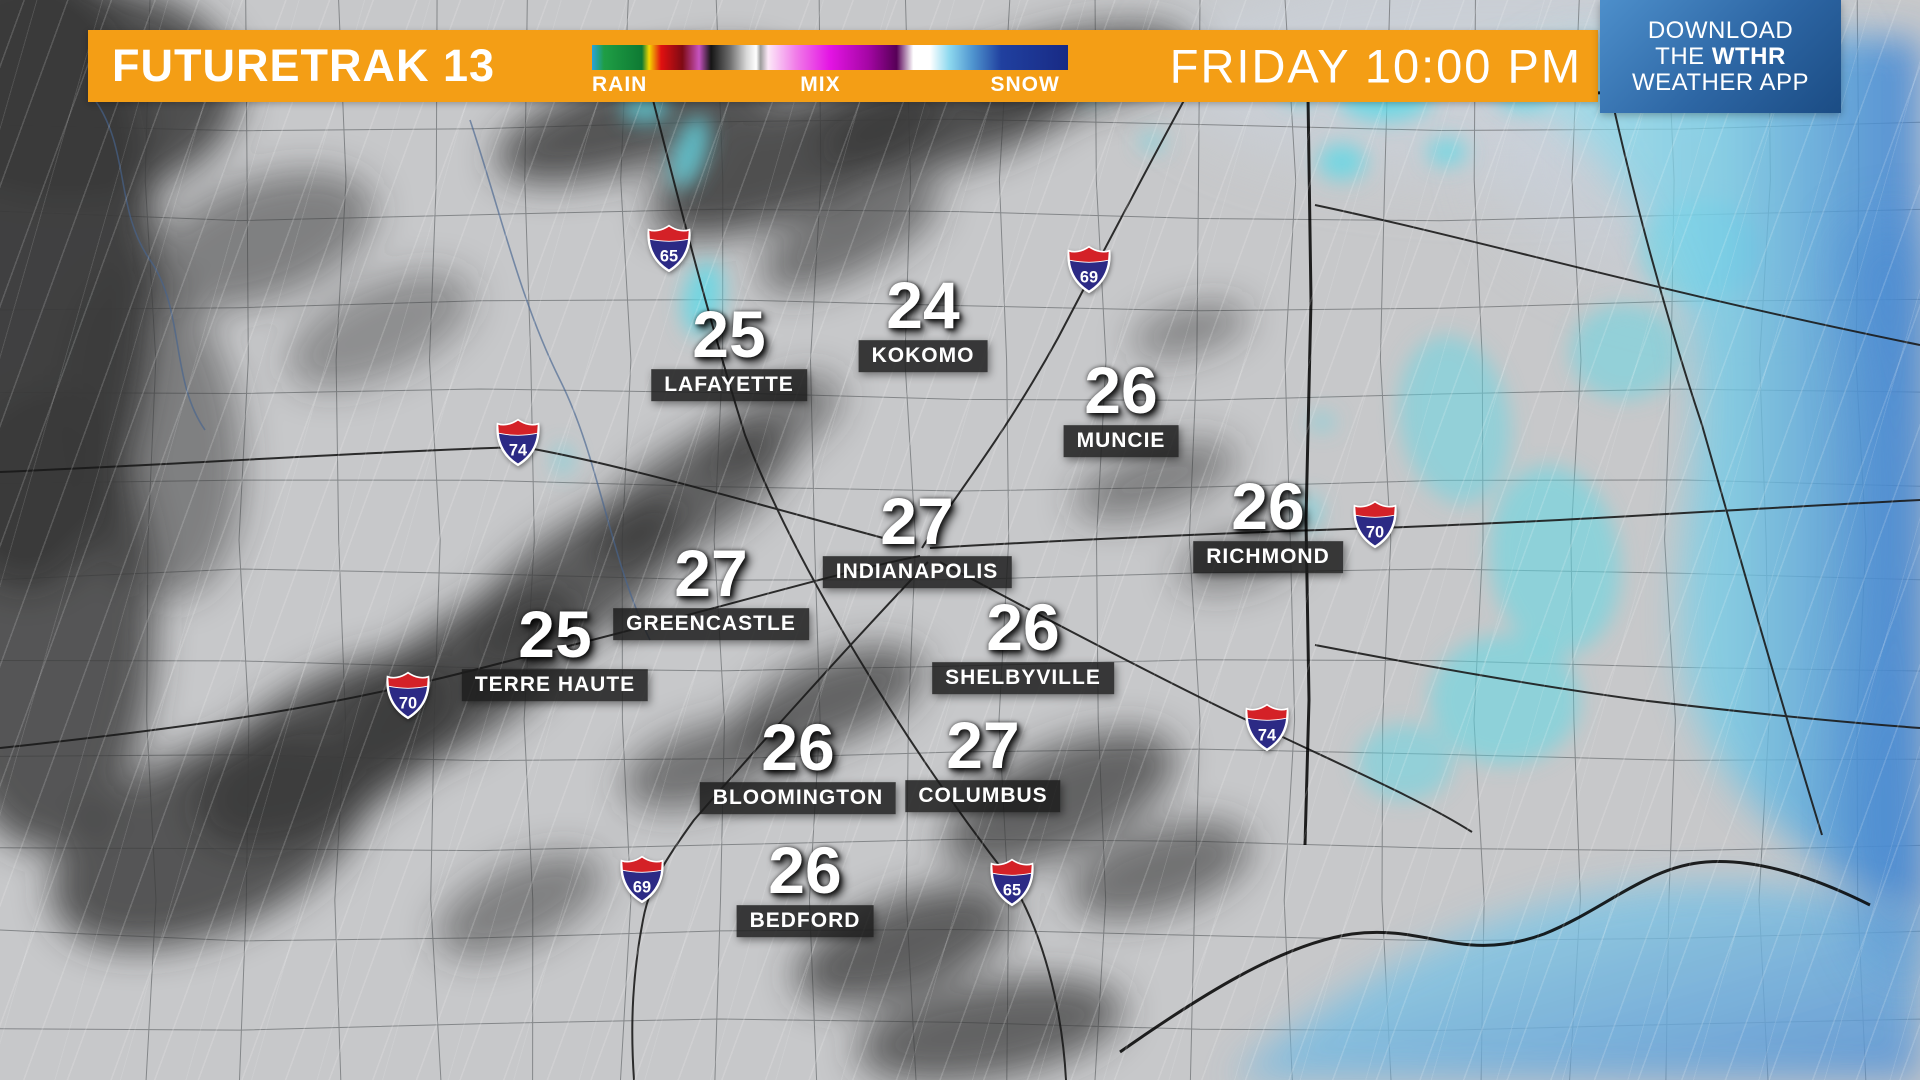 This screenshot has width=1920, height=1080. Describe the element at coordinates (1023, 677) in the screenshot. I see `city-name-label: SHELBYVILLE` at that location.